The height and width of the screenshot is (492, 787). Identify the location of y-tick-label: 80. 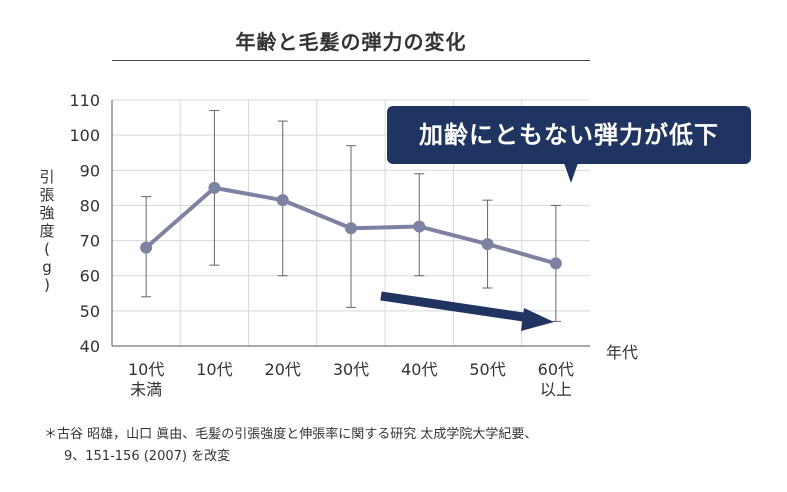
(90, 205).